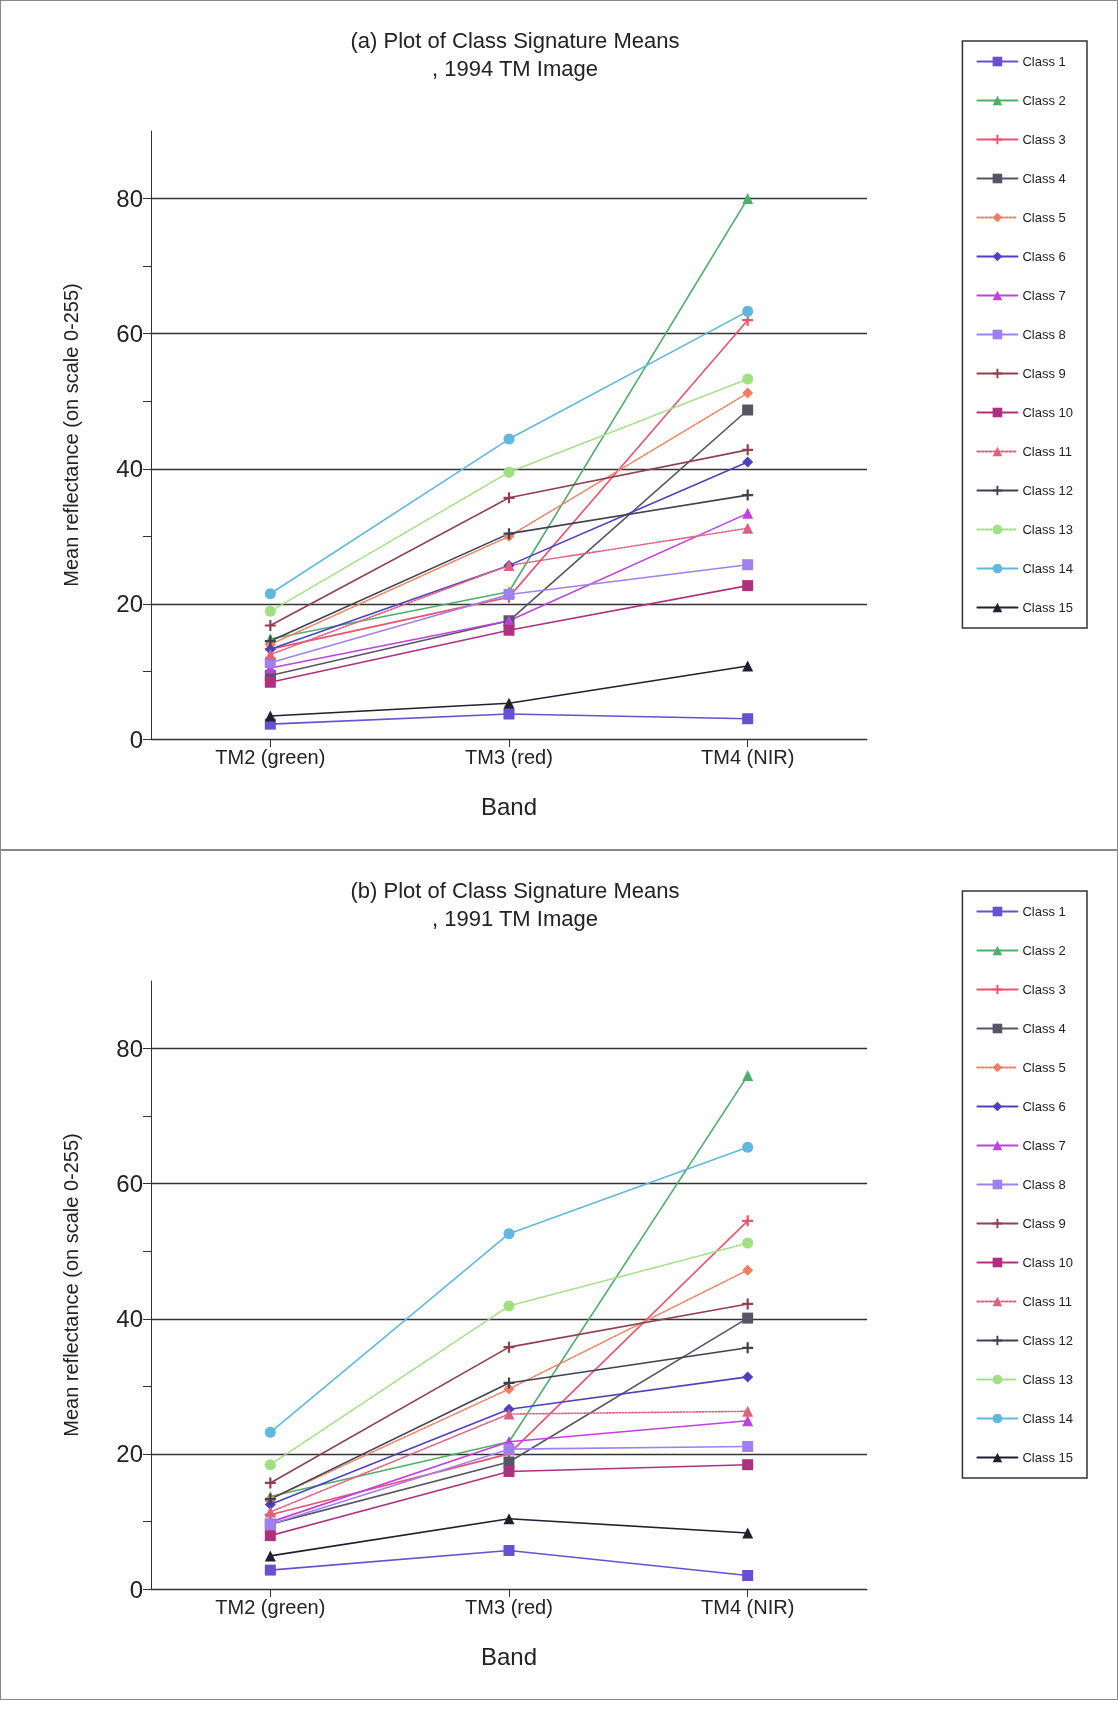 This screenshot has height=1711, width=1118. Describe the element at coordinates (515, 904) in the screenshot. I see `chart-title: (b) Plot of Class Signature Means, 1991 TM Image` at that location.